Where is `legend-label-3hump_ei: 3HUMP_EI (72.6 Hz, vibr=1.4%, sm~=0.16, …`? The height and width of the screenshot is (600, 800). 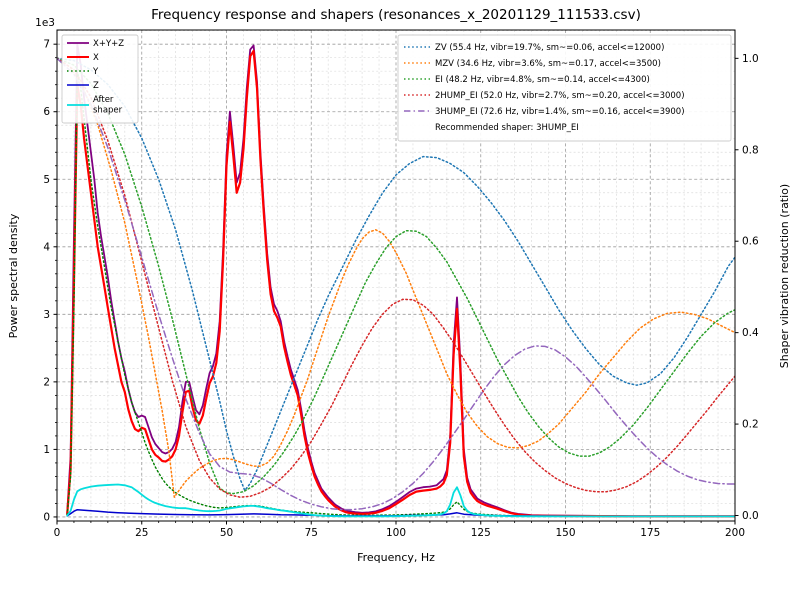 legend-label-3hump_ei: 3HUMP_EI (72.6 Hz, vibr=1.4%, sm~=0.16, … is located at coordinates (560, 112).